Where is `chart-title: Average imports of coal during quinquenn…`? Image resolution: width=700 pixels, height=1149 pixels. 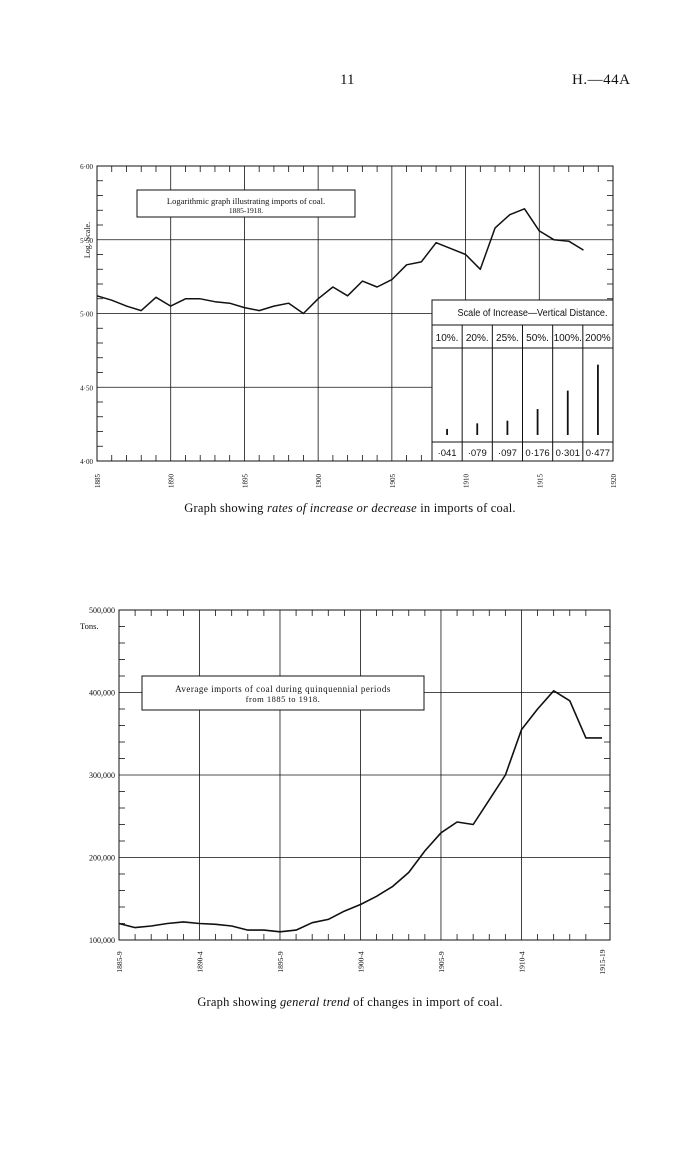 chart-title: Average imports of coal during quinquenn… is located at coordinates (283, 689).